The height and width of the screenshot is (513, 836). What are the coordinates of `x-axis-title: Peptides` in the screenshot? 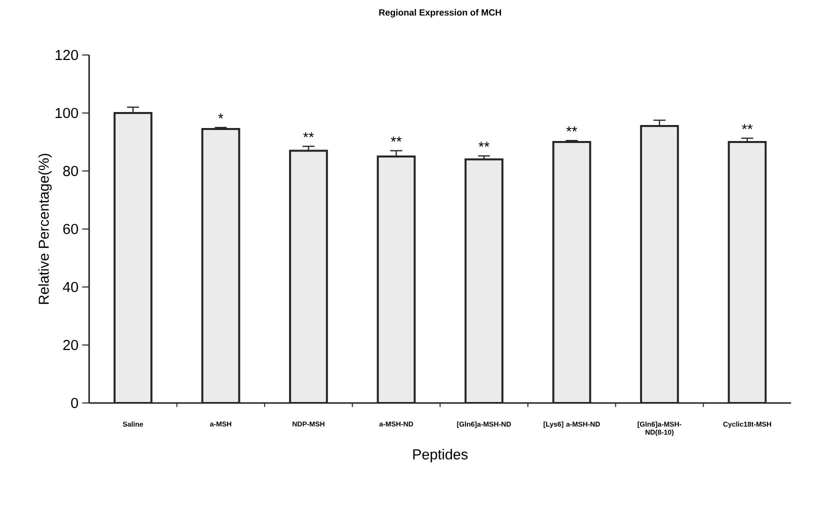 It's located at (440, 455).